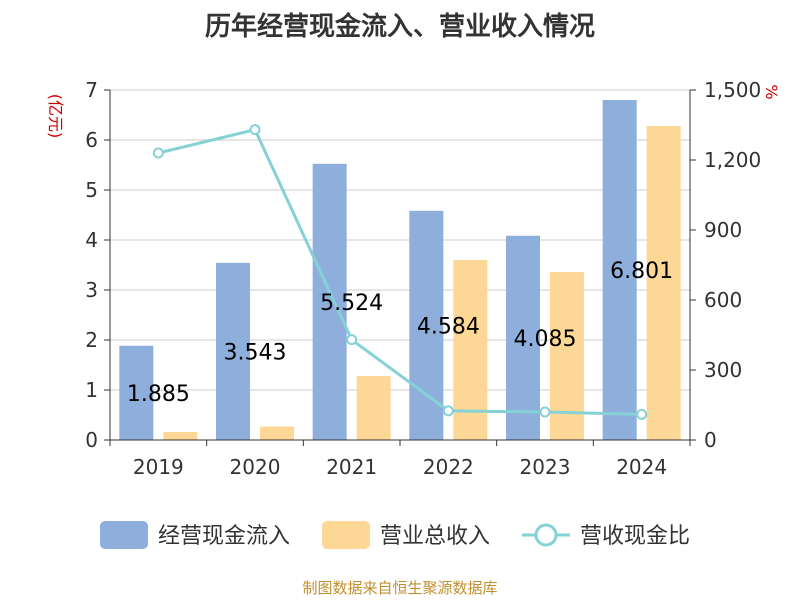  Describe the element at coordinates (91, 390) in the screenshot. I see `y-left-tick-label: 1` at that location.